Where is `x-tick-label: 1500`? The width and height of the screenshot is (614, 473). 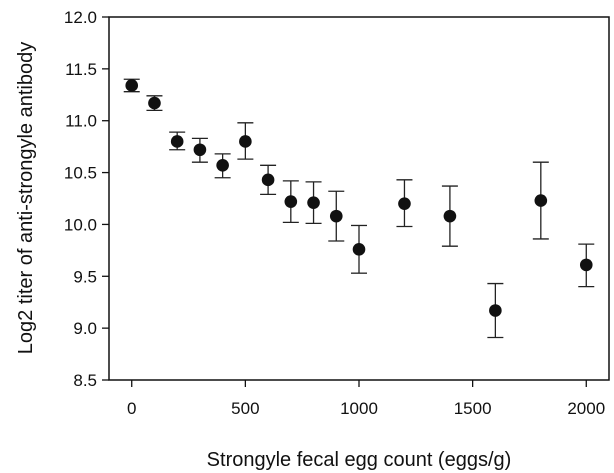 x-tick-label: 1500 is located at coordinates (473, 408).